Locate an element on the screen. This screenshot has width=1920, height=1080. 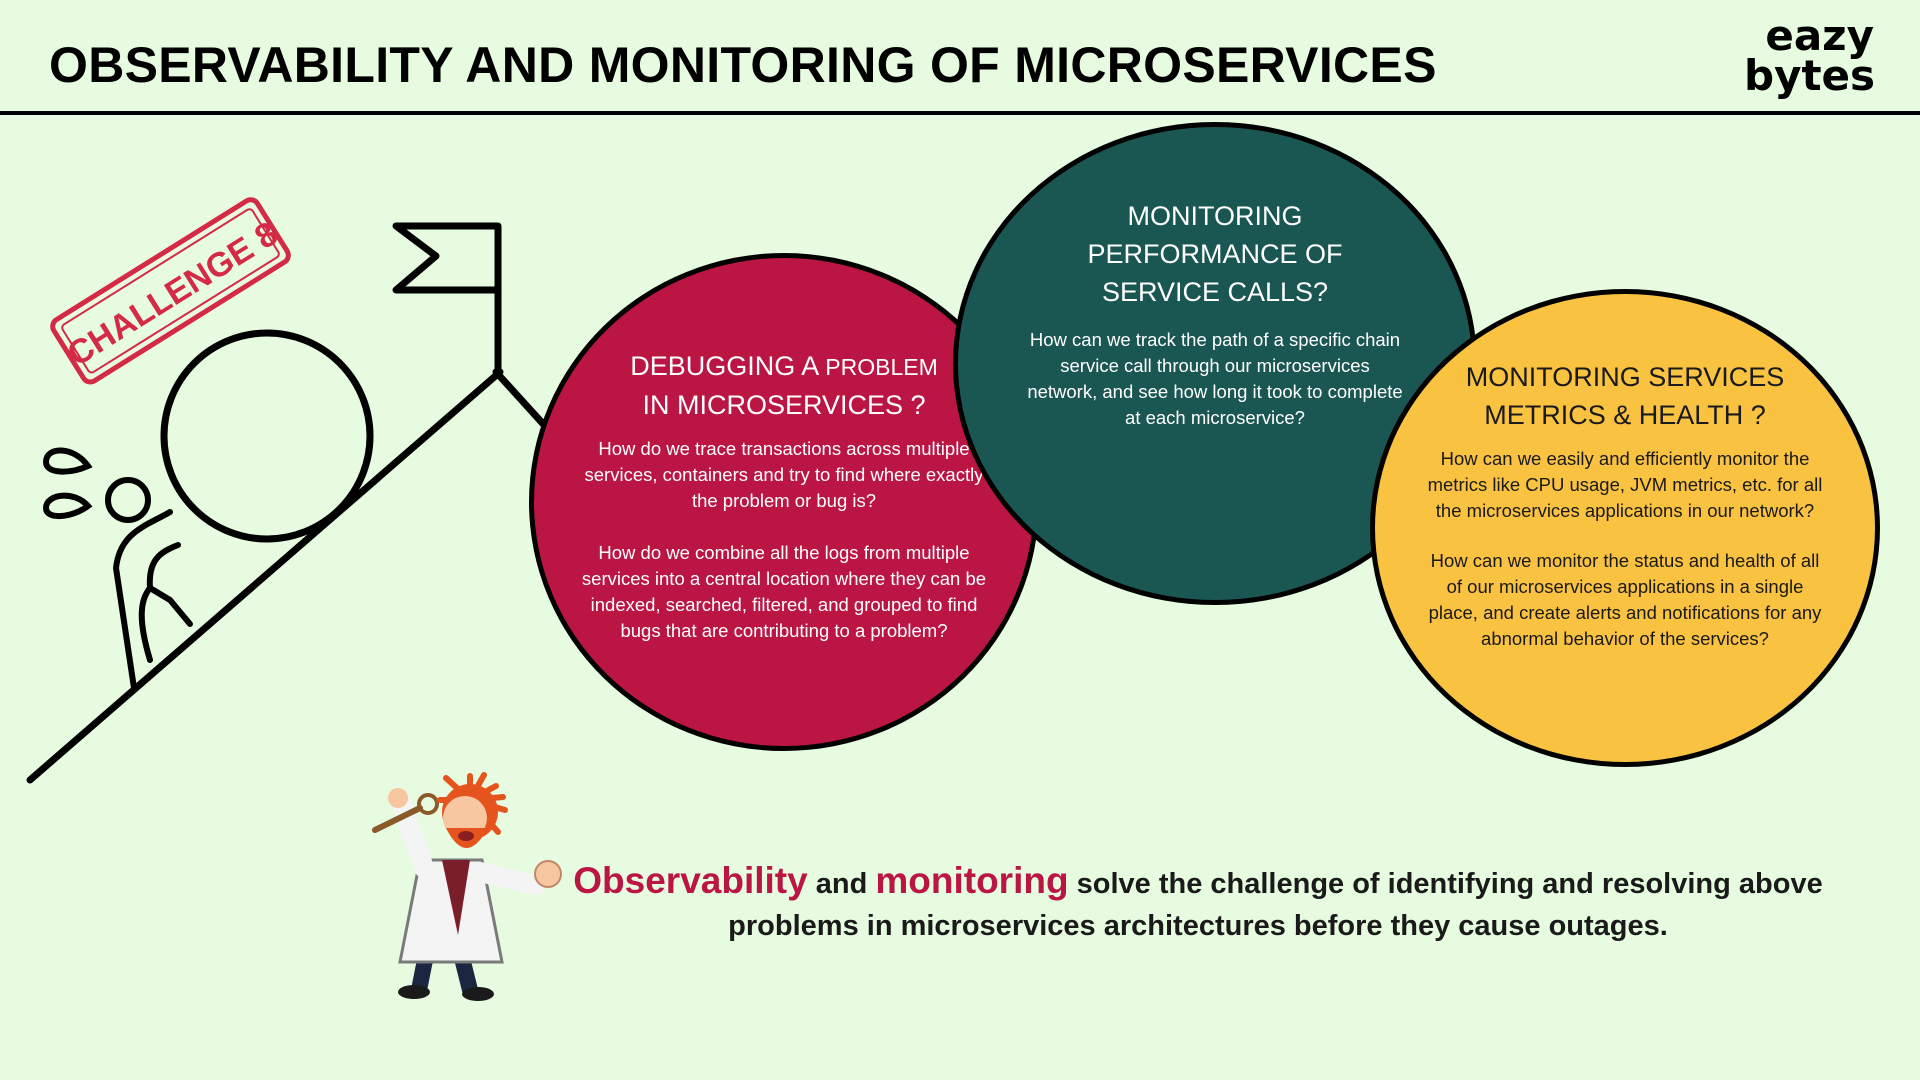
title-divider is located at coordinates (960, 113).